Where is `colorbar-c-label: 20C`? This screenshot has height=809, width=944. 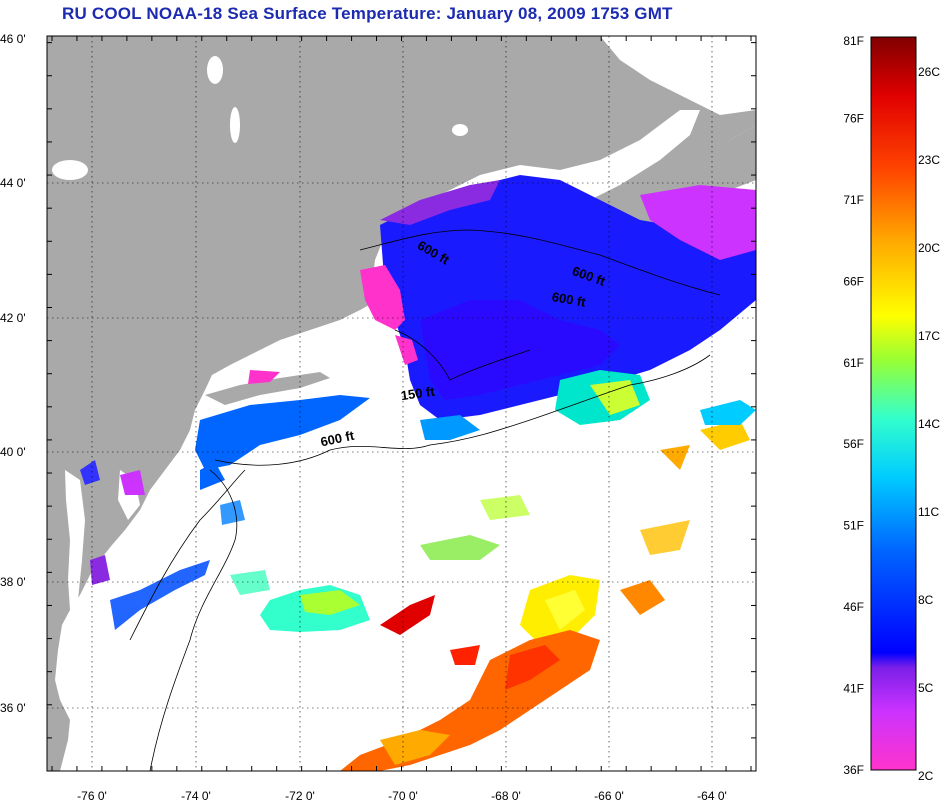
colorbar-c-label: 20C is located at coordinates (929, 248).